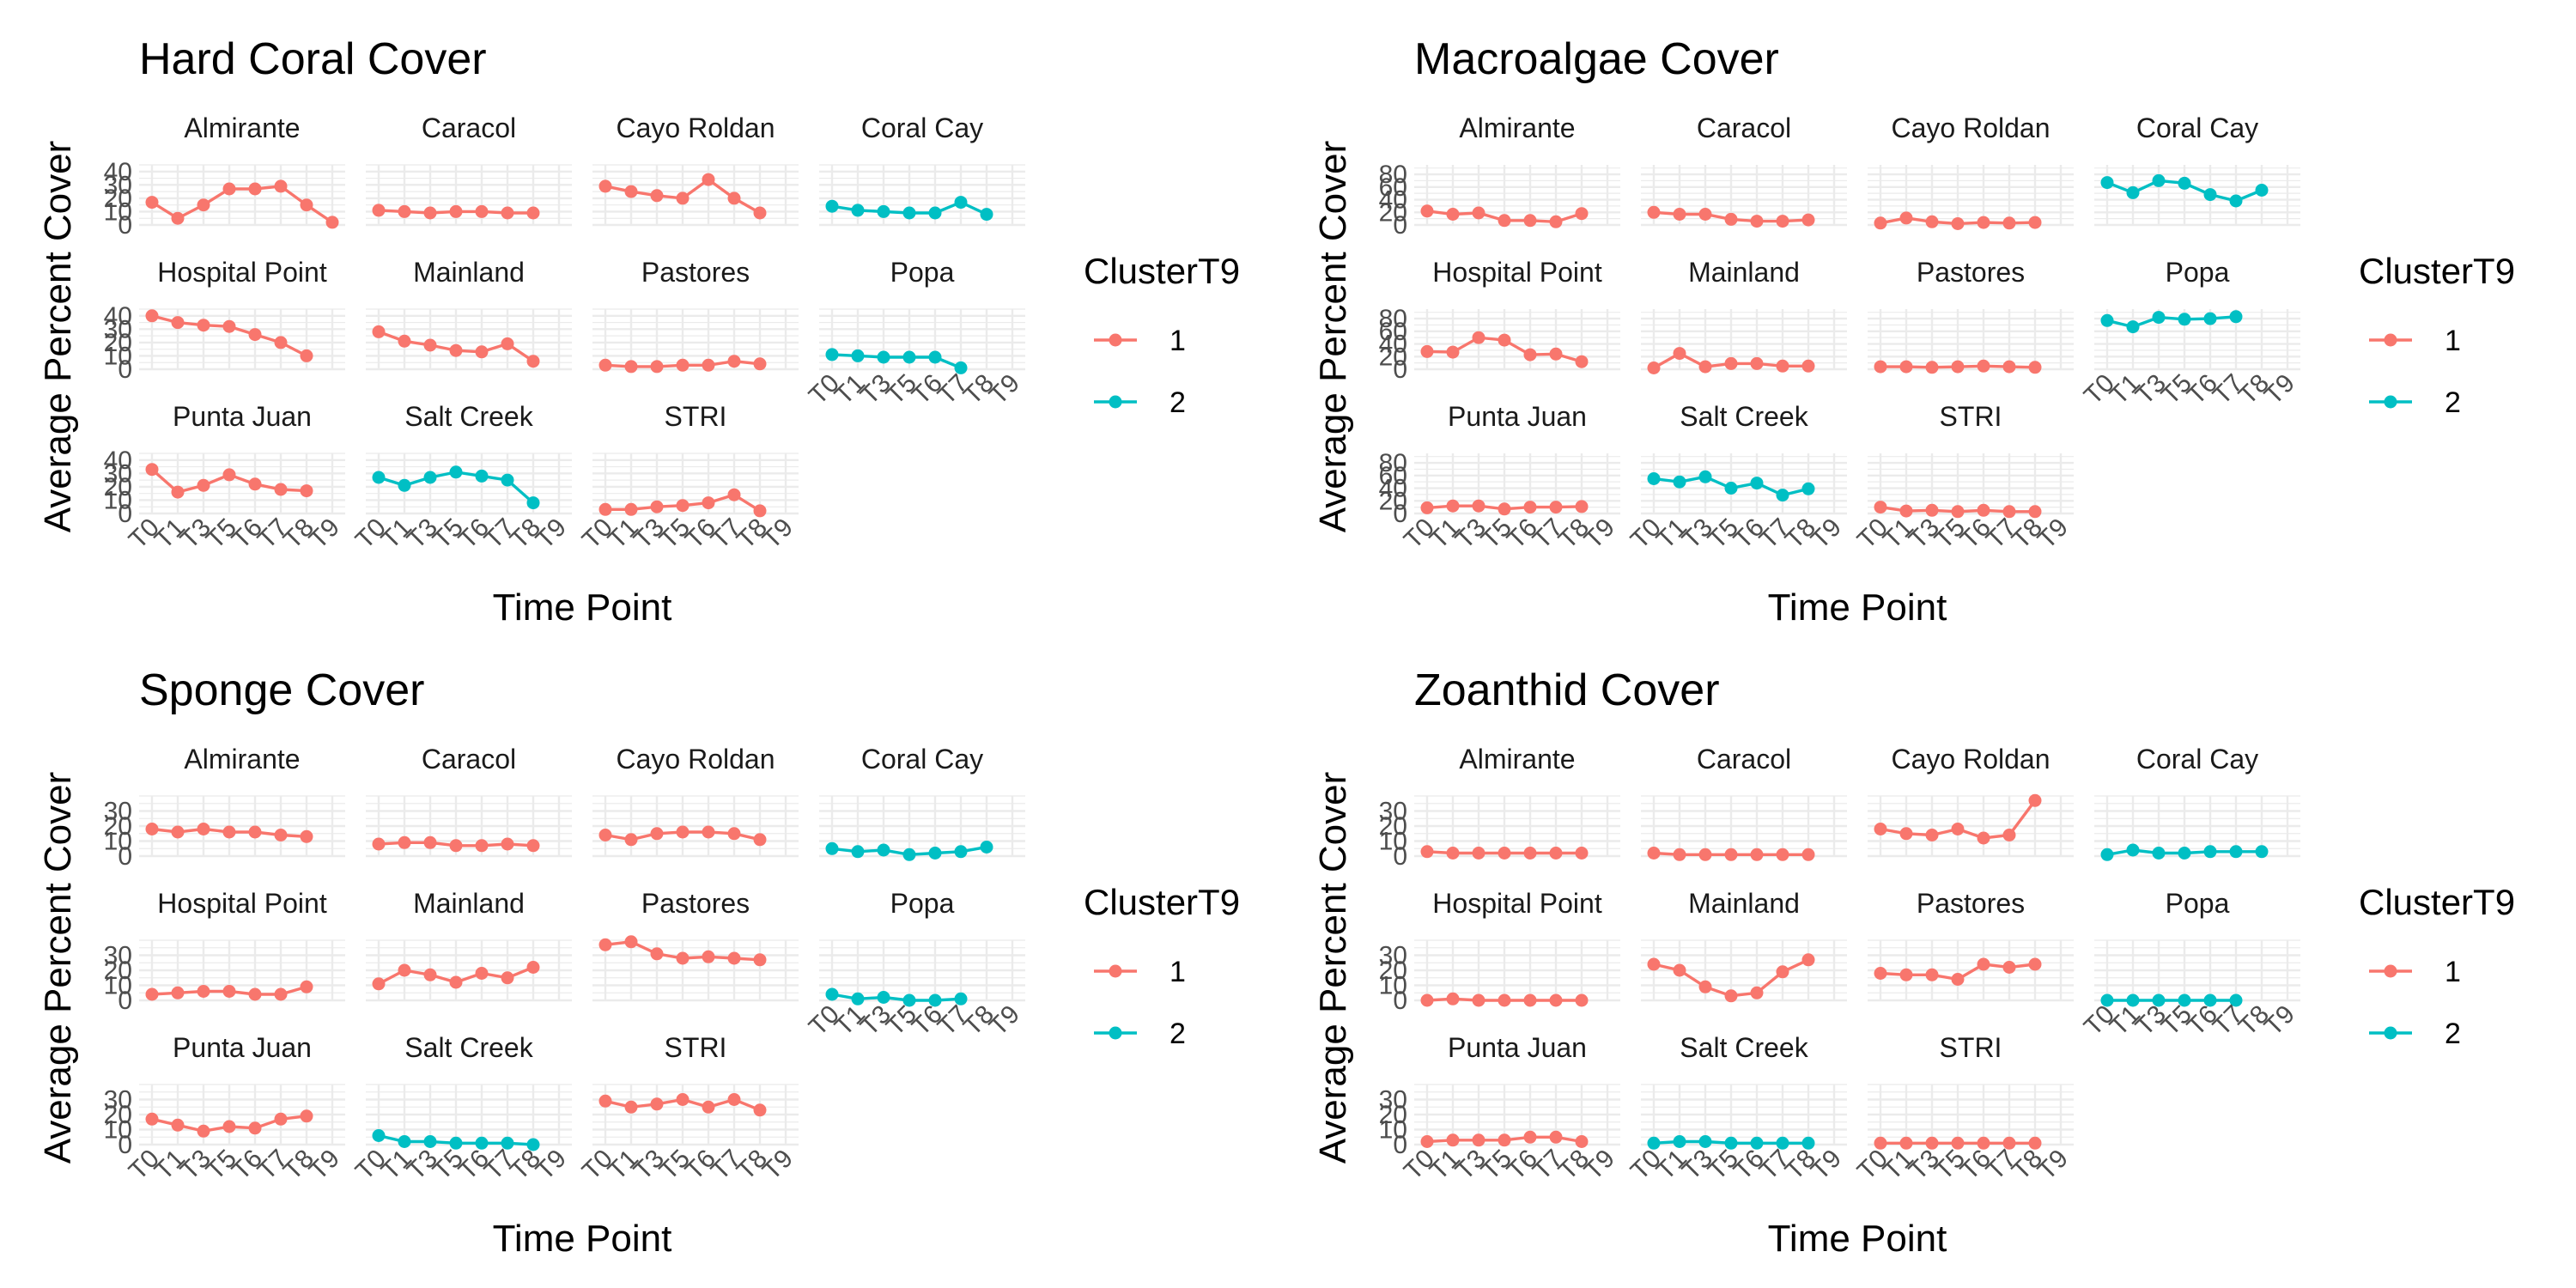  What do you see at coordinates (922, 759) in the screenshot?
I see `facet-label: Coral Cay` at bounding box center [922, 759].